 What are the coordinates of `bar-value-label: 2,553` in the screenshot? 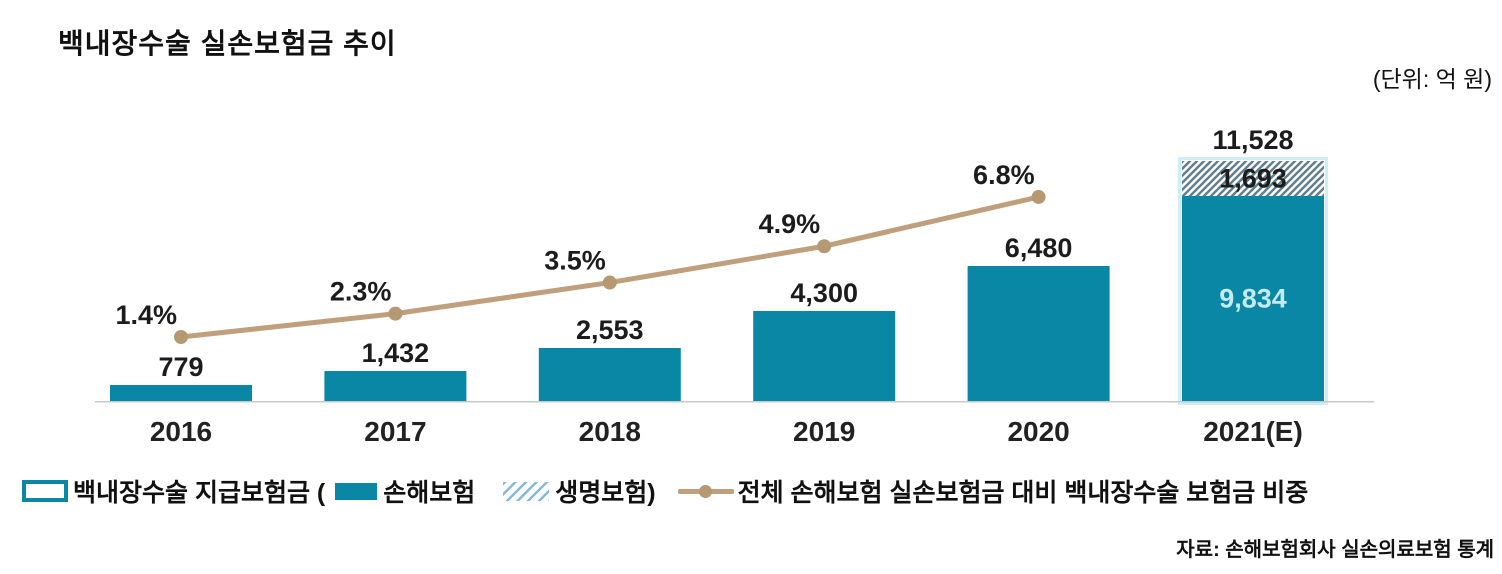 It's located at (610, 330).